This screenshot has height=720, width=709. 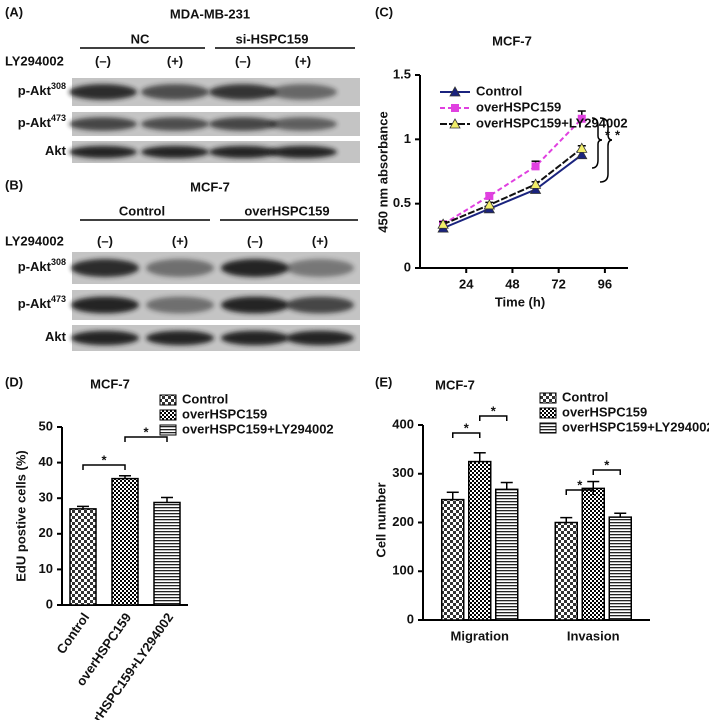 I want to click on x-tick-label: Control, so click(x=72, y=633).